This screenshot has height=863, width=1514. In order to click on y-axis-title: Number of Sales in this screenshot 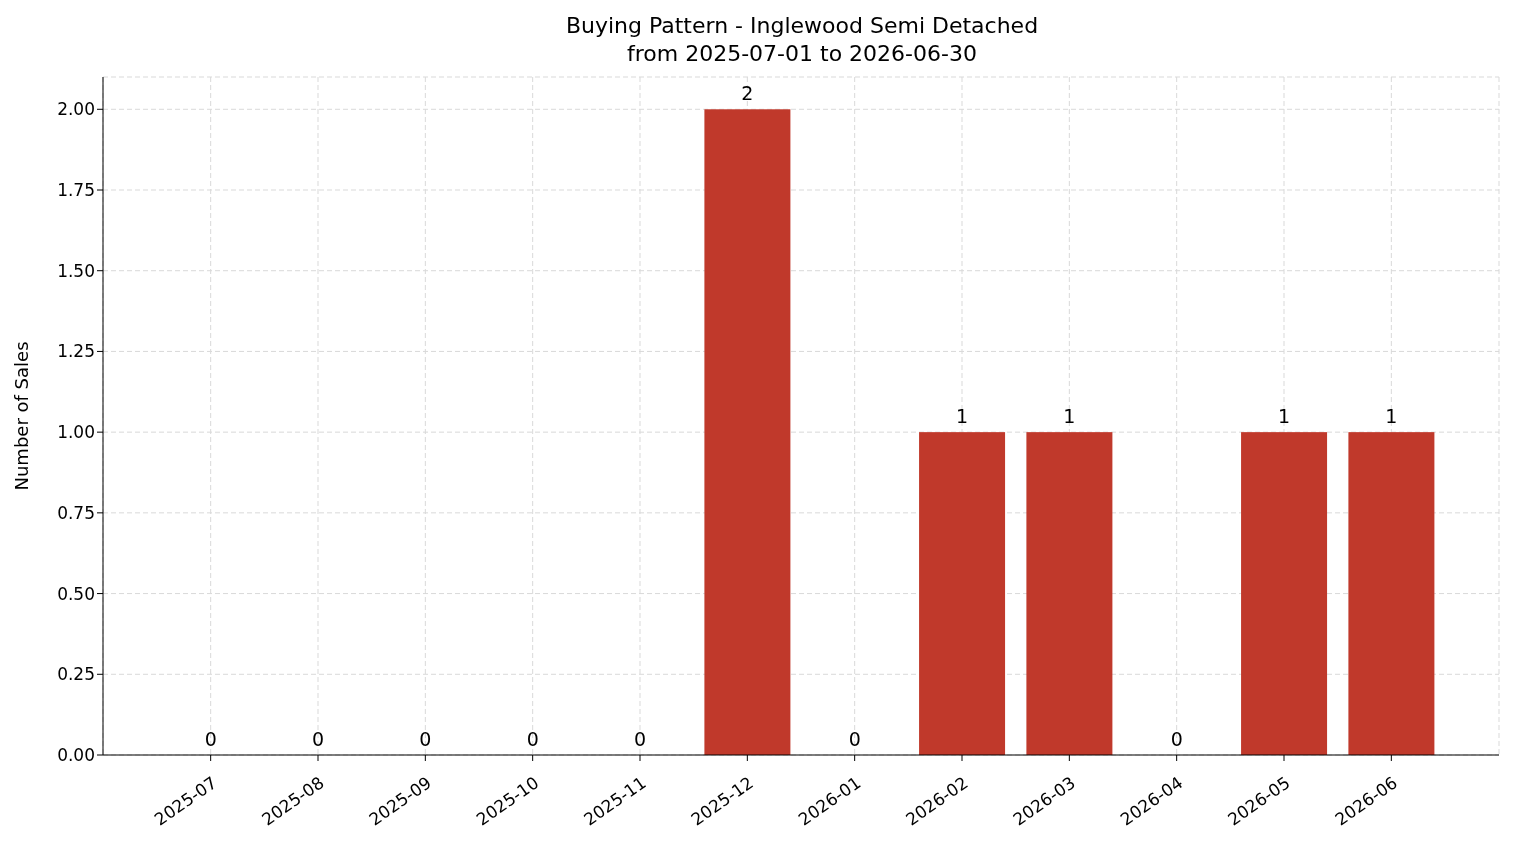, I will do `click(22, 416)`.